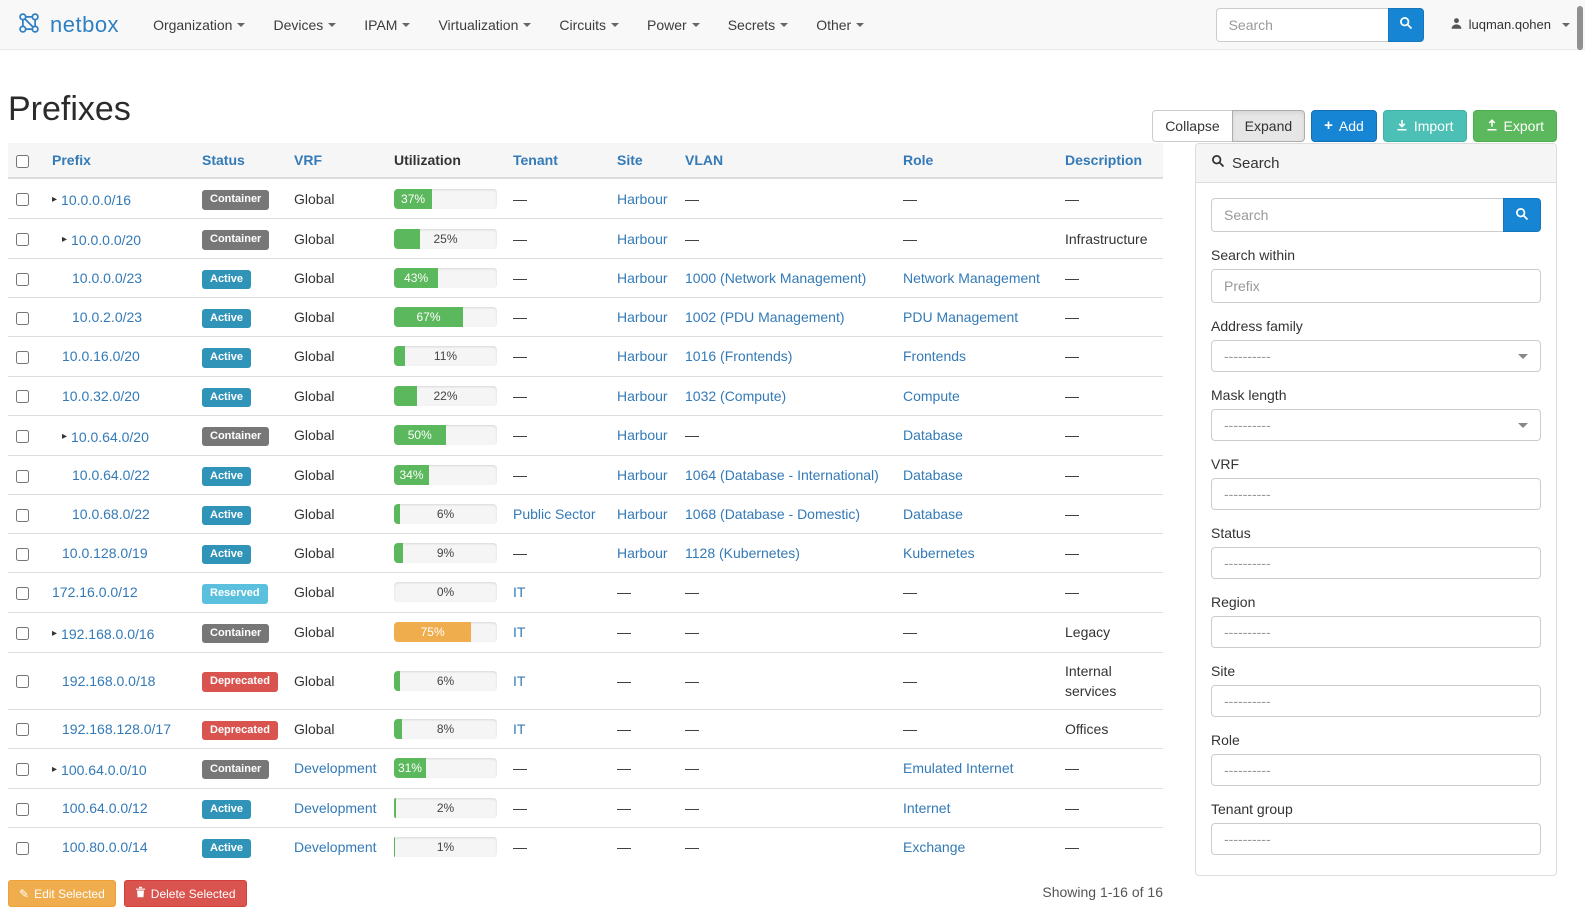 The image size is (1585, 907). I want to click on delete-selected-button: Delete Selected, so click(185, 893).